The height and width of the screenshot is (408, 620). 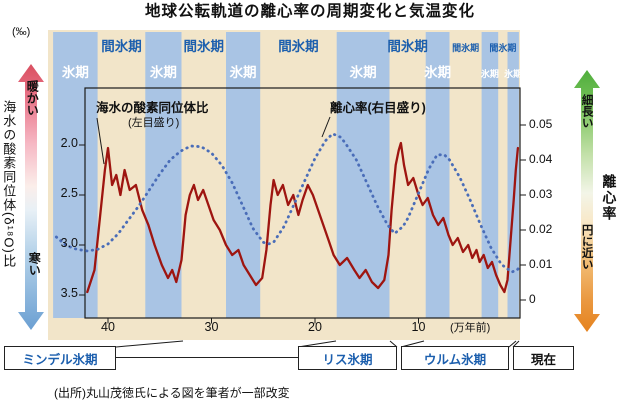 What do you see at coordinates (326, 127) in the screenshot?
I see `eccentricity-leader-line` at bounding box center [326, 127].